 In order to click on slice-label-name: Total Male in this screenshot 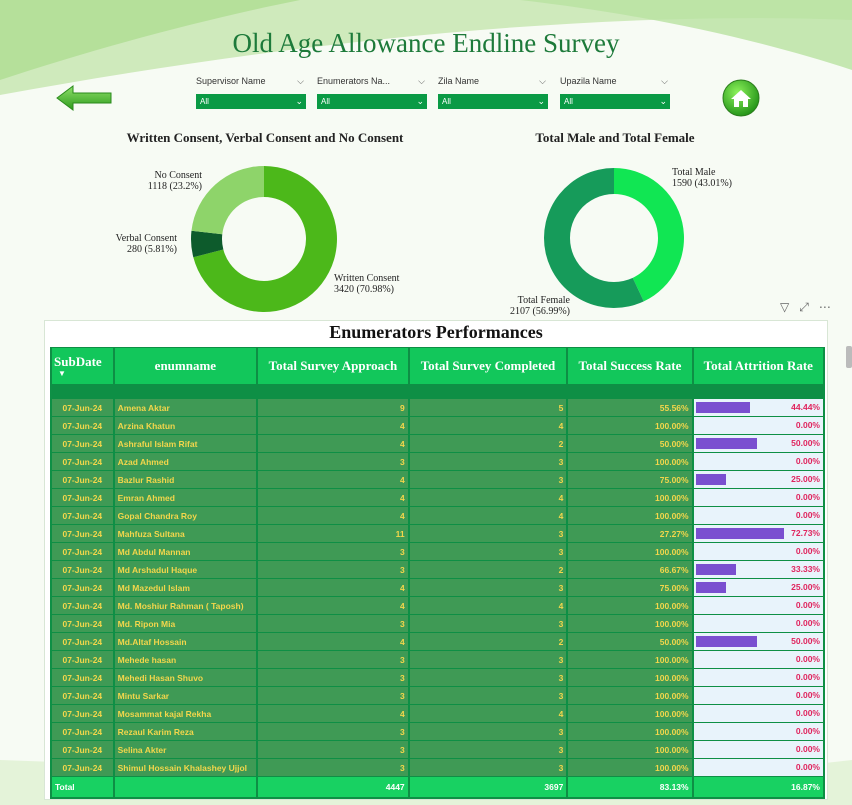, I will do `click(694, 172)`.